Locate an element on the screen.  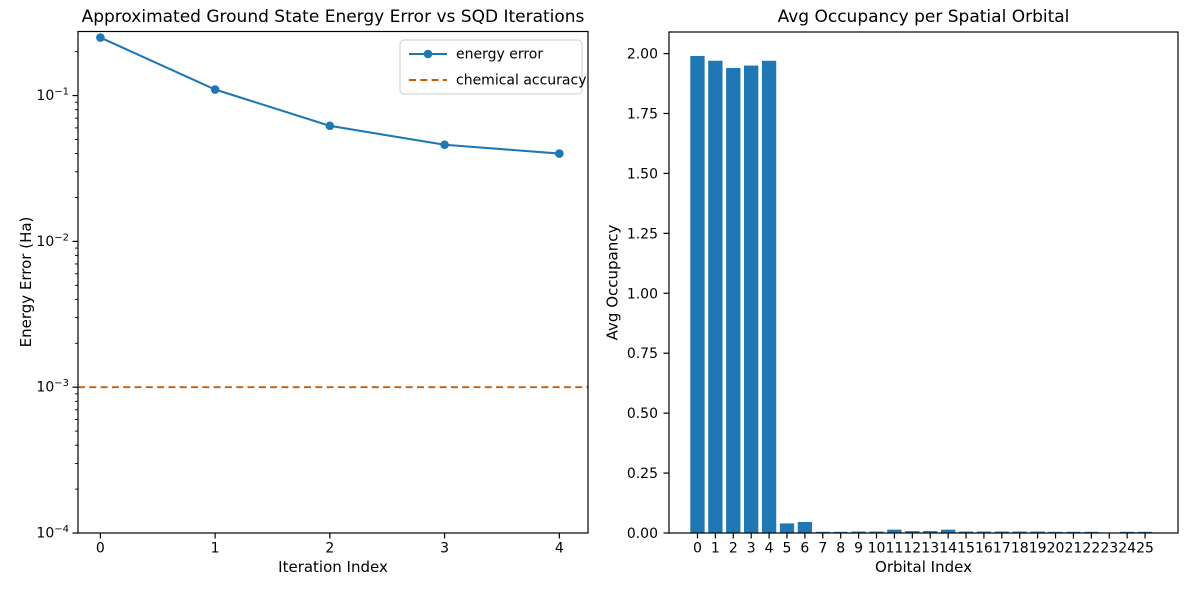
y-tick-label: 1.00 is located at coordinates (642, 294).